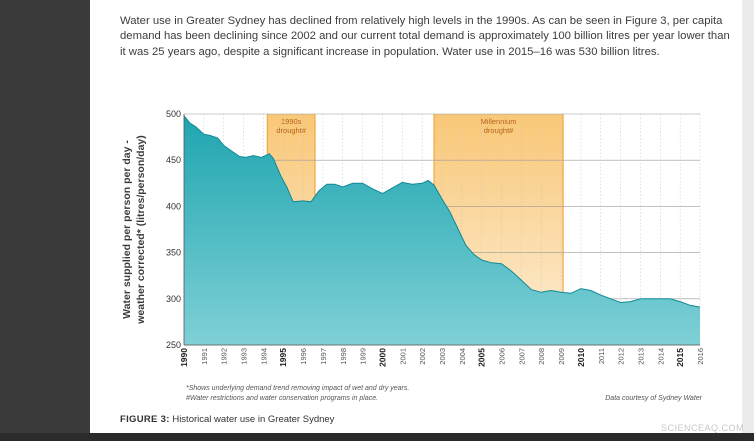  I want to click on x-tick-label: 2004, so click(462, 356).